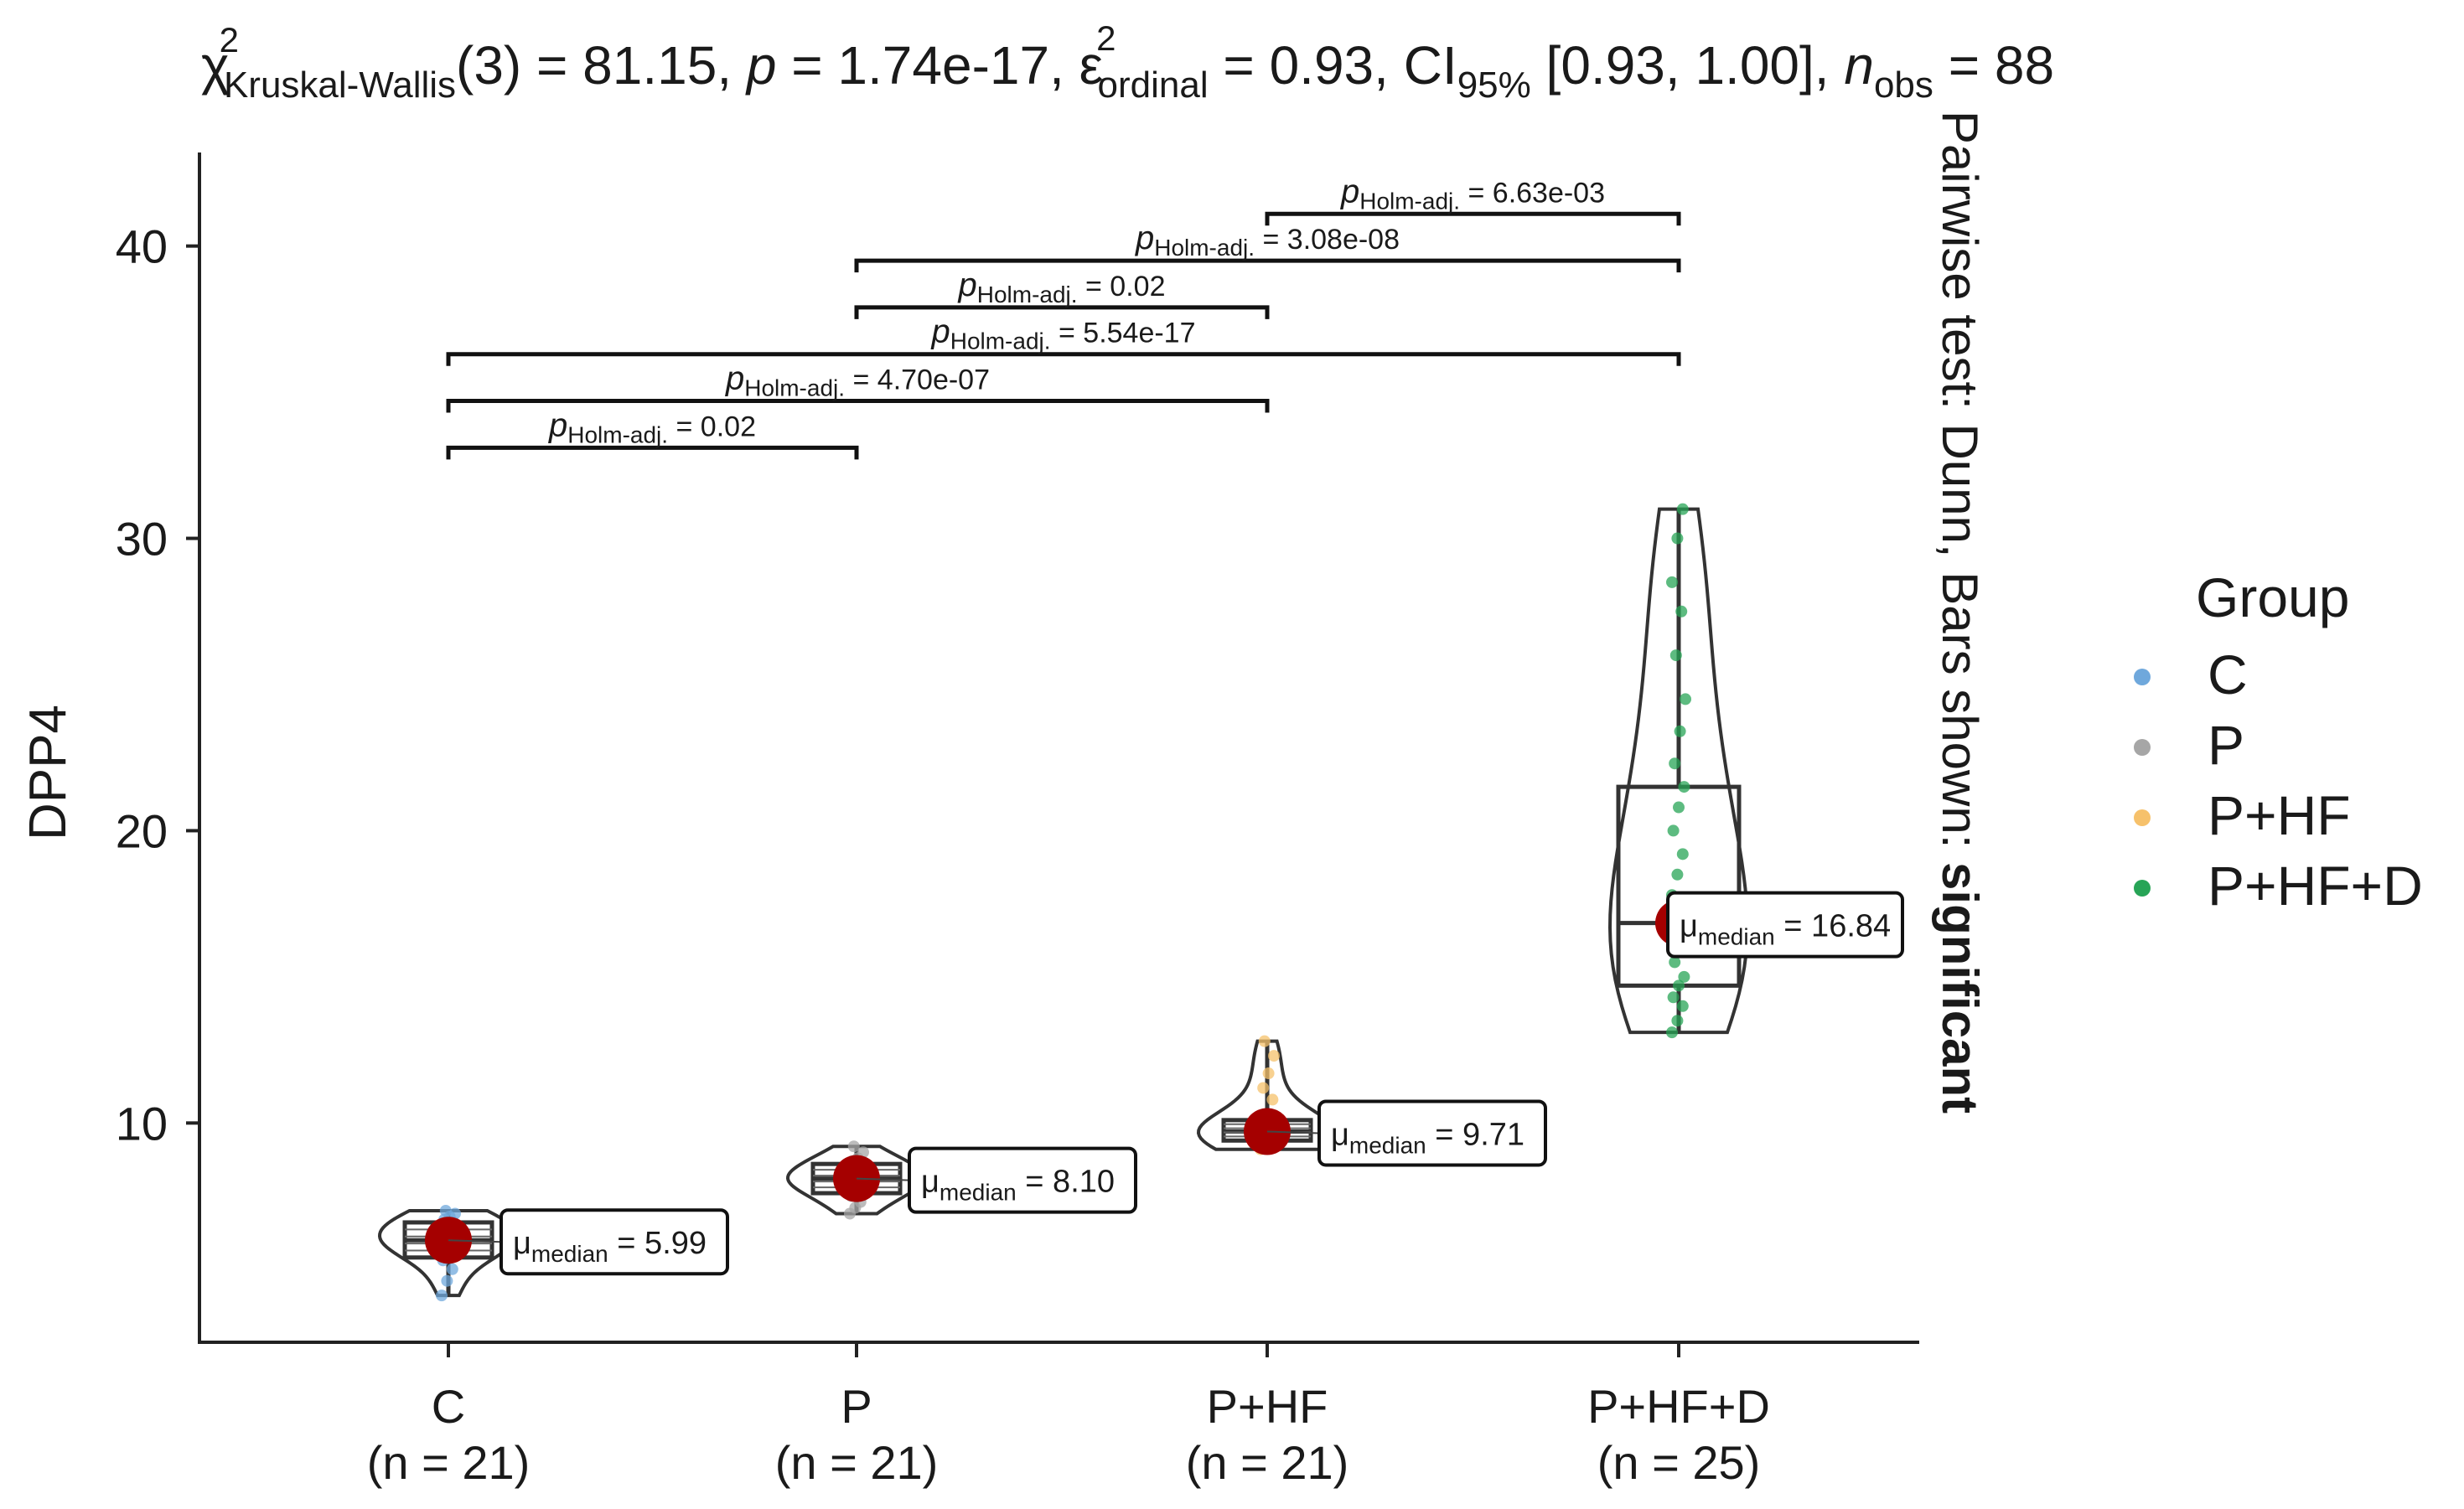 The image size is (2464, 1509). I want to click on comparison-label: pHolm-adj. = 3.08e-08, so click(1267, 241).